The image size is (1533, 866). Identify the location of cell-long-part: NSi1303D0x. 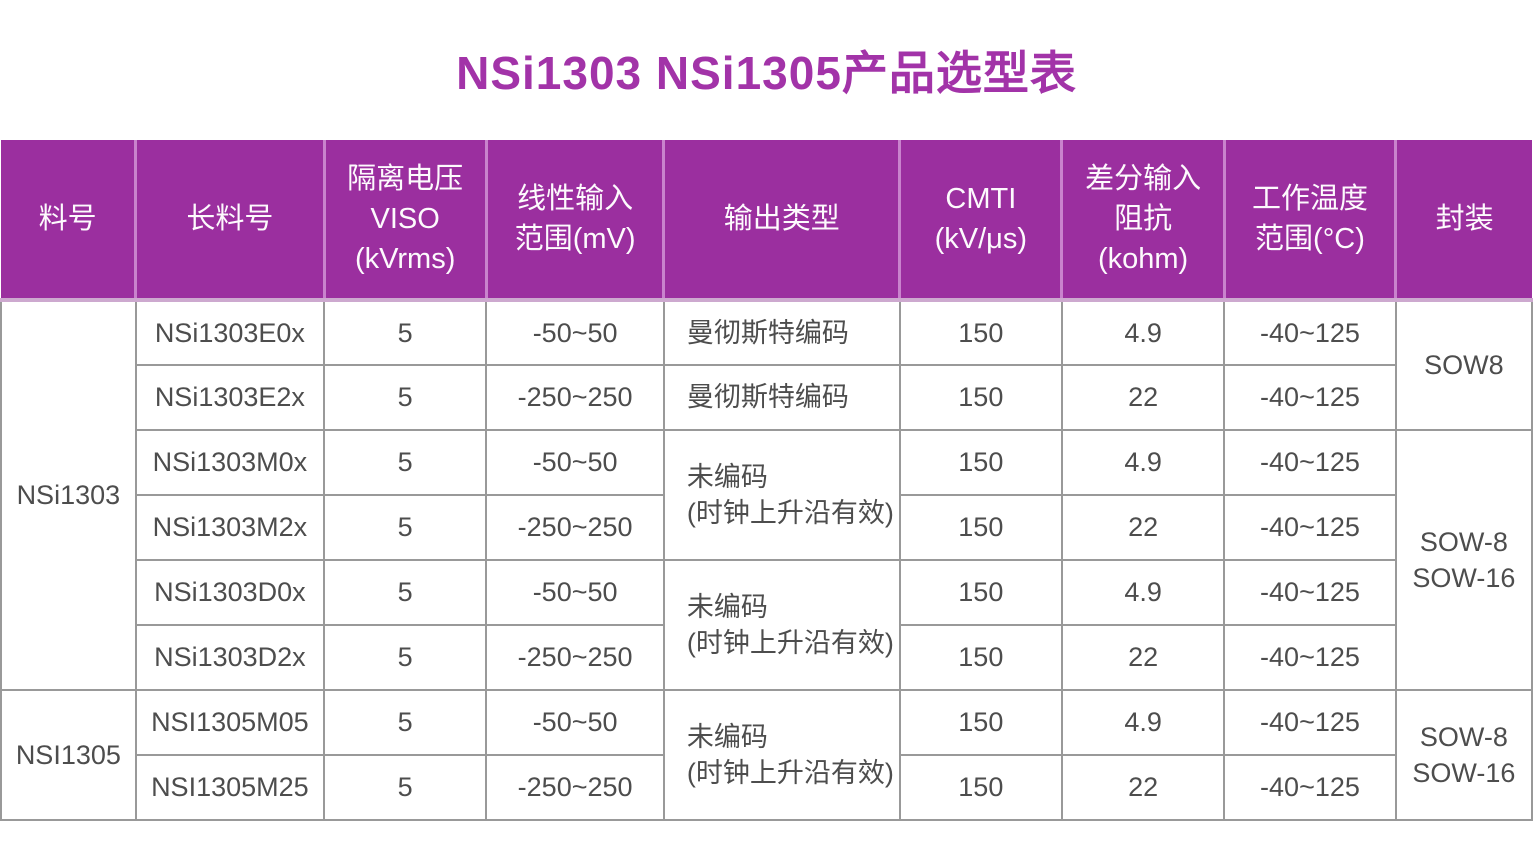
(230, 592).